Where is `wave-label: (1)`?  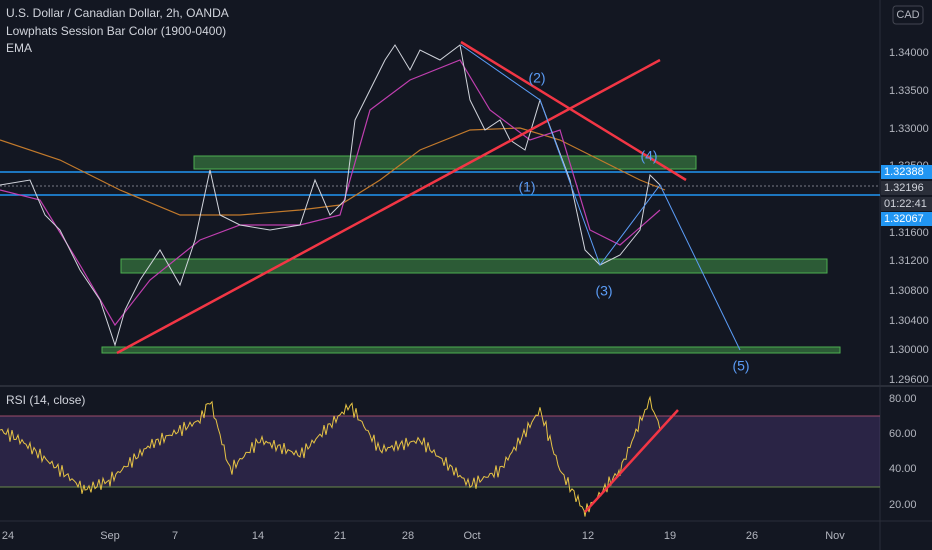
wave-label: (1) is located at coordinates (526, 187).